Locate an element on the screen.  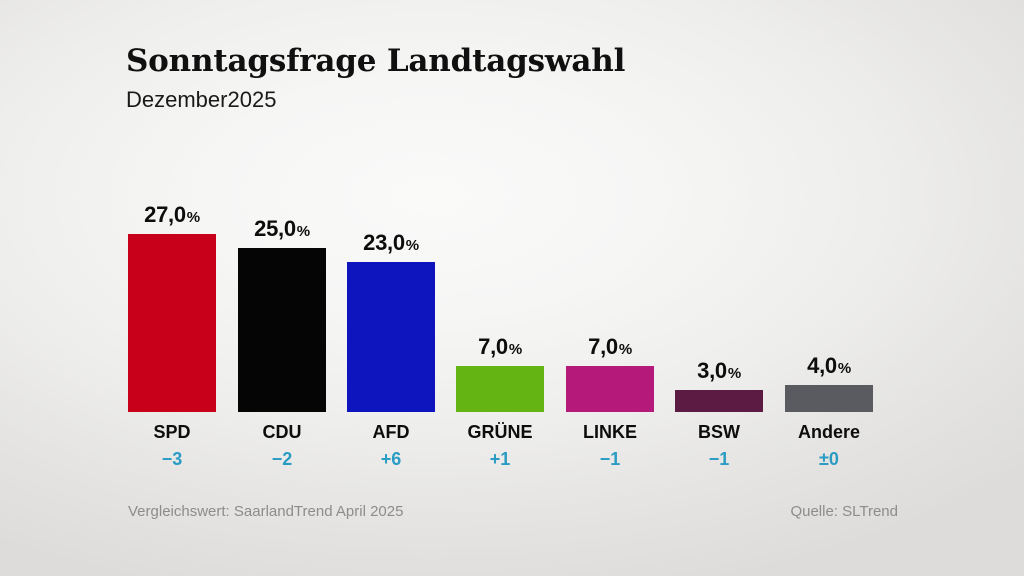
bar-andere is located at coordinates (829, 398).